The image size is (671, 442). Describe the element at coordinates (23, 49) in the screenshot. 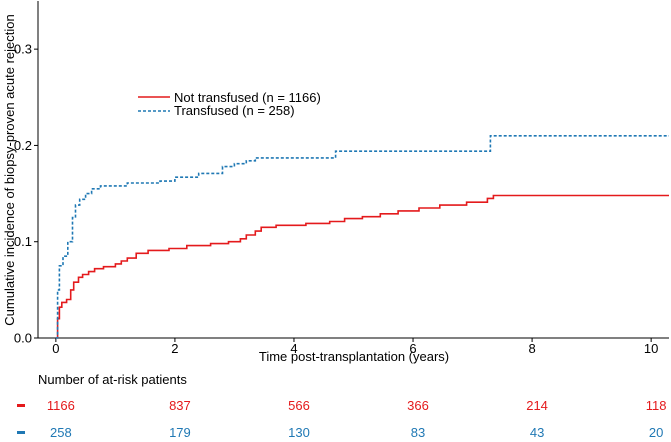

I see `y-tick-label: 0.3` at that location.